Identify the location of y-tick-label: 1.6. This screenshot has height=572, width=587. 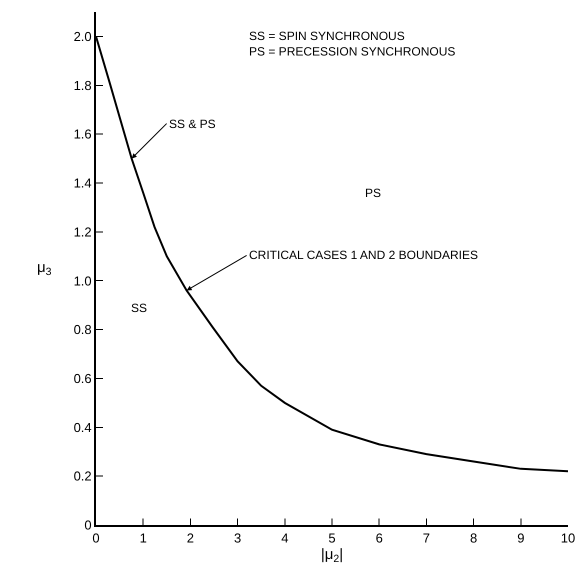
(83, 134).